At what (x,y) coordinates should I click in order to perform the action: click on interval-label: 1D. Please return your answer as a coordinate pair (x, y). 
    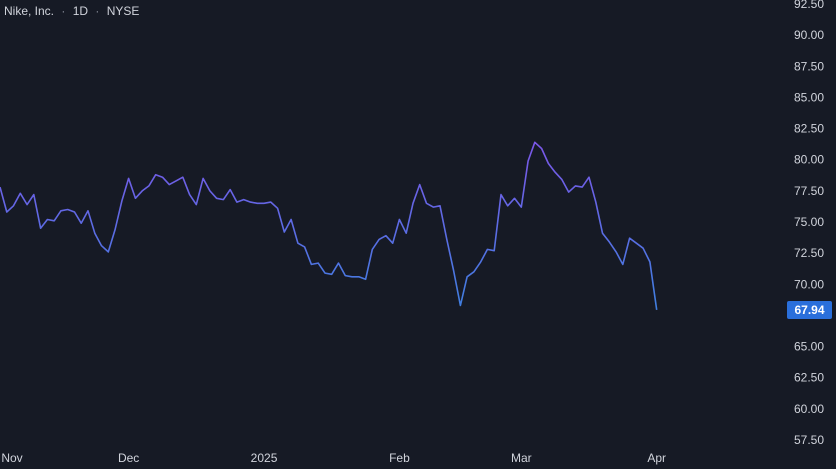
    Looking at the image, I should click on (80, 11).